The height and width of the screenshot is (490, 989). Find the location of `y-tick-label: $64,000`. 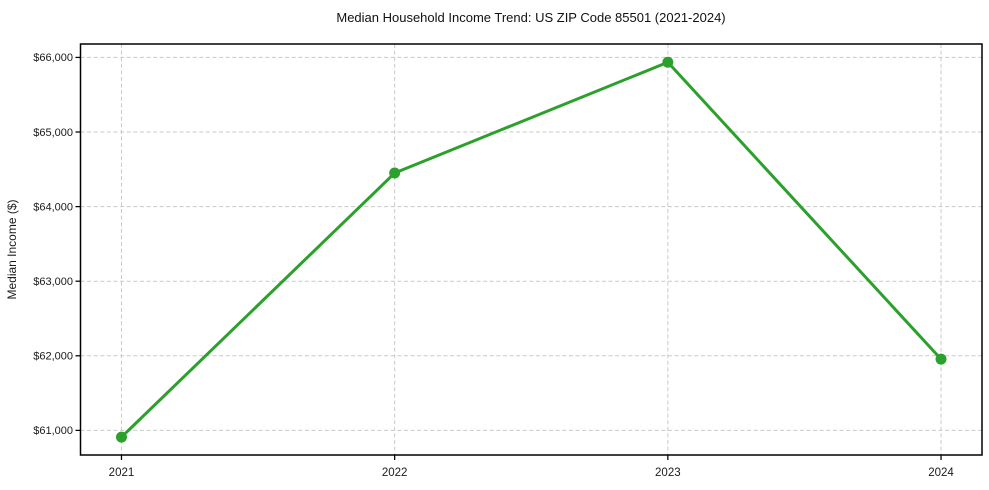

y-tick-label: $64,000 is located at coordinates (53, 207).